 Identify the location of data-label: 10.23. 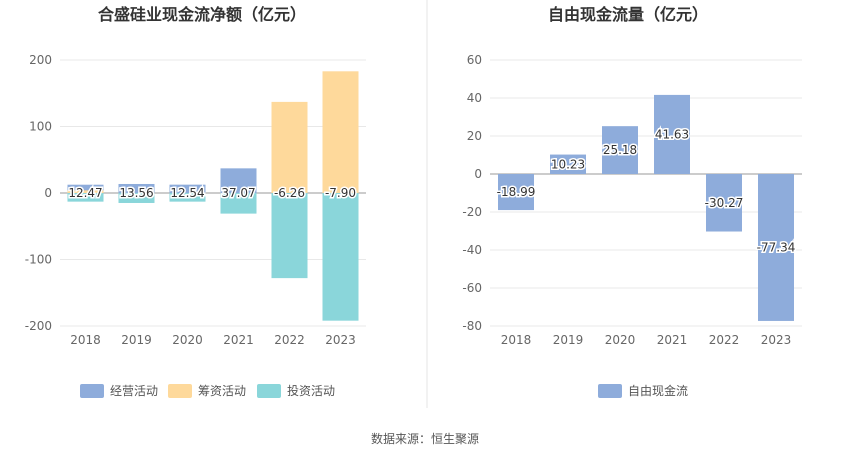
(568, 164).